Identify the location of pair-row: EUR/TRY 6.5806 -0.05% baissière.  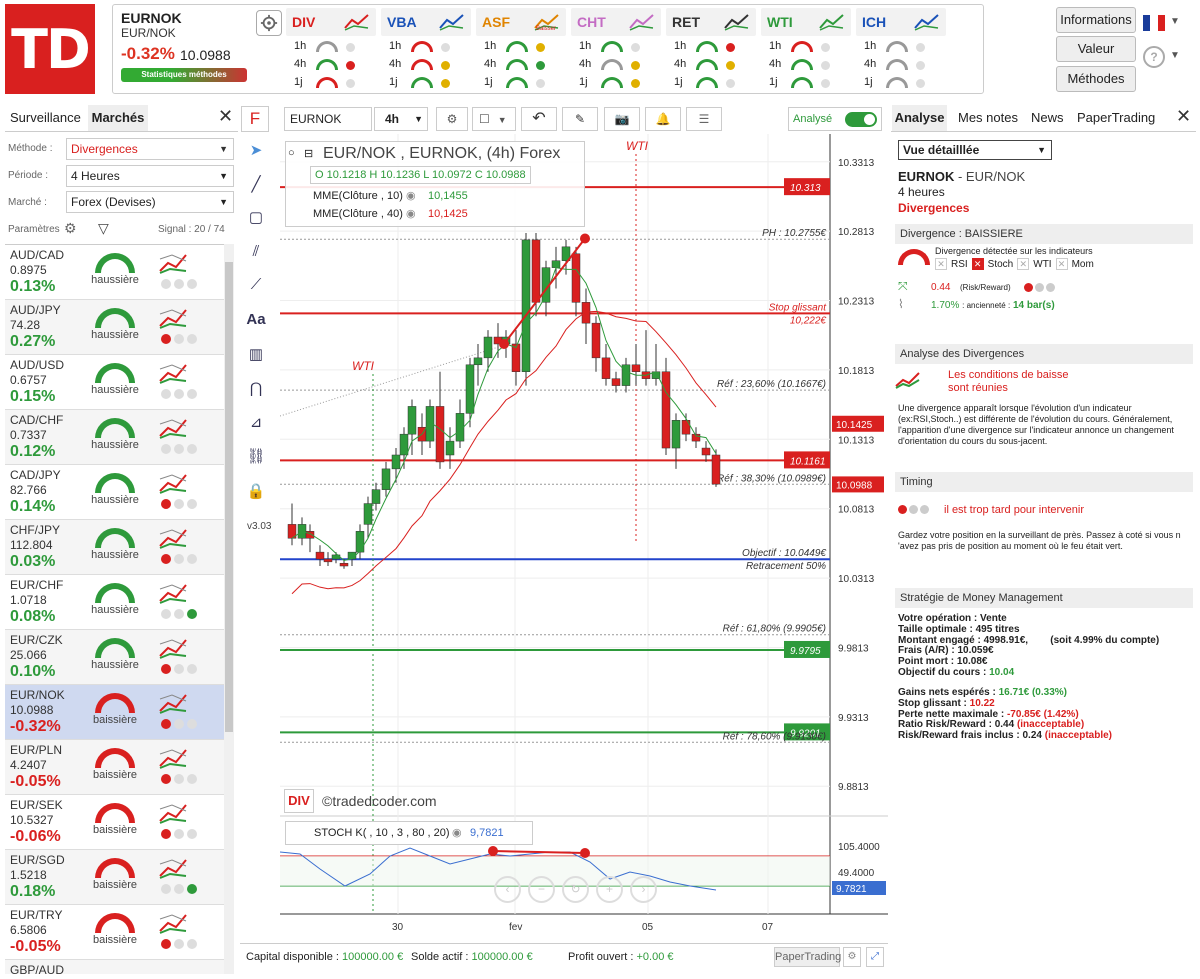
(114, 932).